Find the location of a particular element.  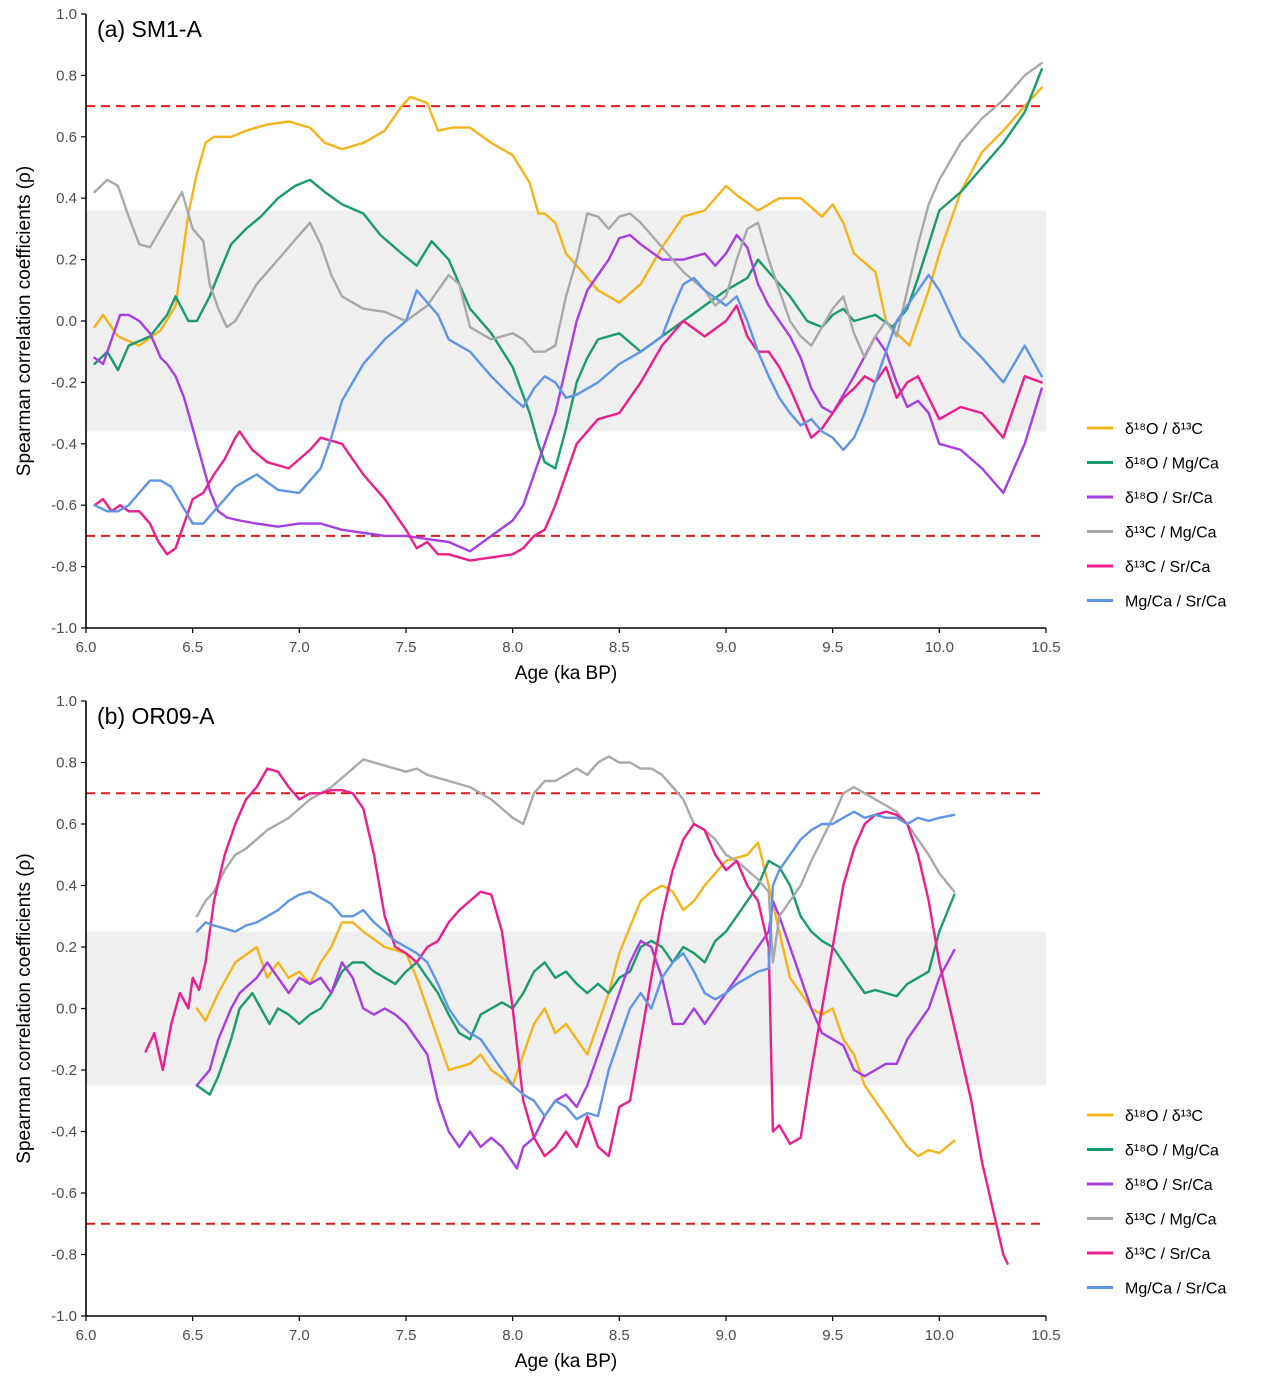

panel-title: (b) OR09-A is located at coordinates (156, 716).